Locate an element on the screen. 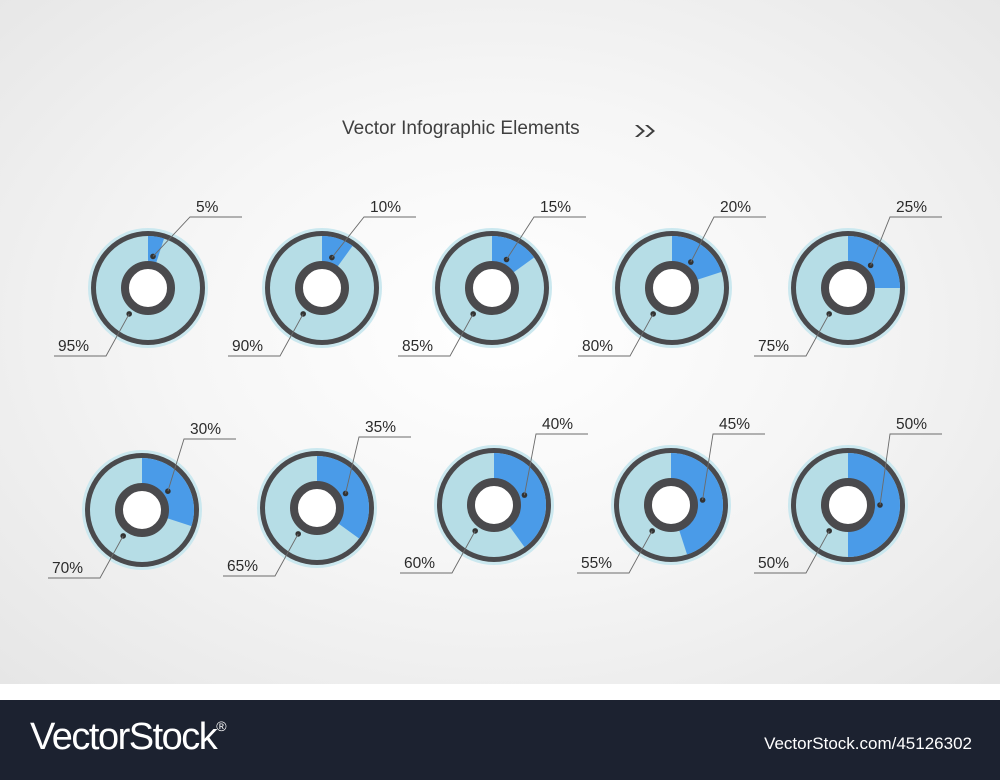  remainder-label: 55% is located at coordinates (596, 563).